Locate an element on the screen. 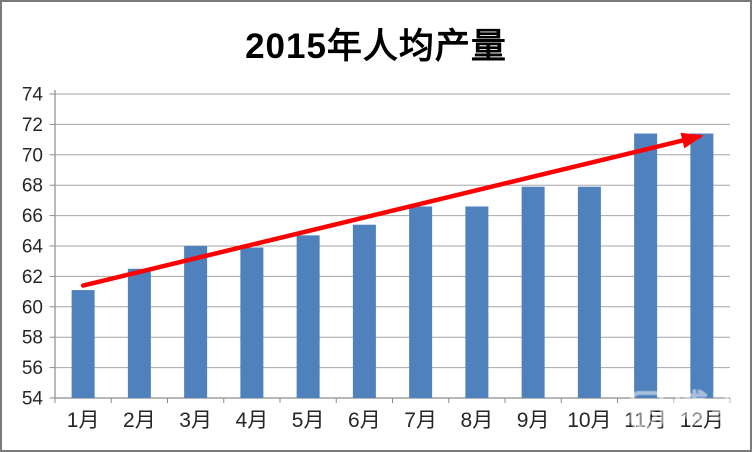 The width and height of the screenshot is (752, 452). bar-2月 is located at coordinates (139, 333).